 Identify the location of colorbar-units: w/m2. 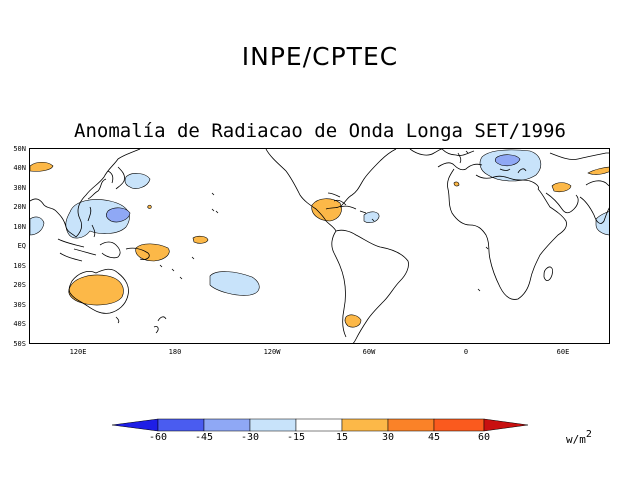
(579, 437).